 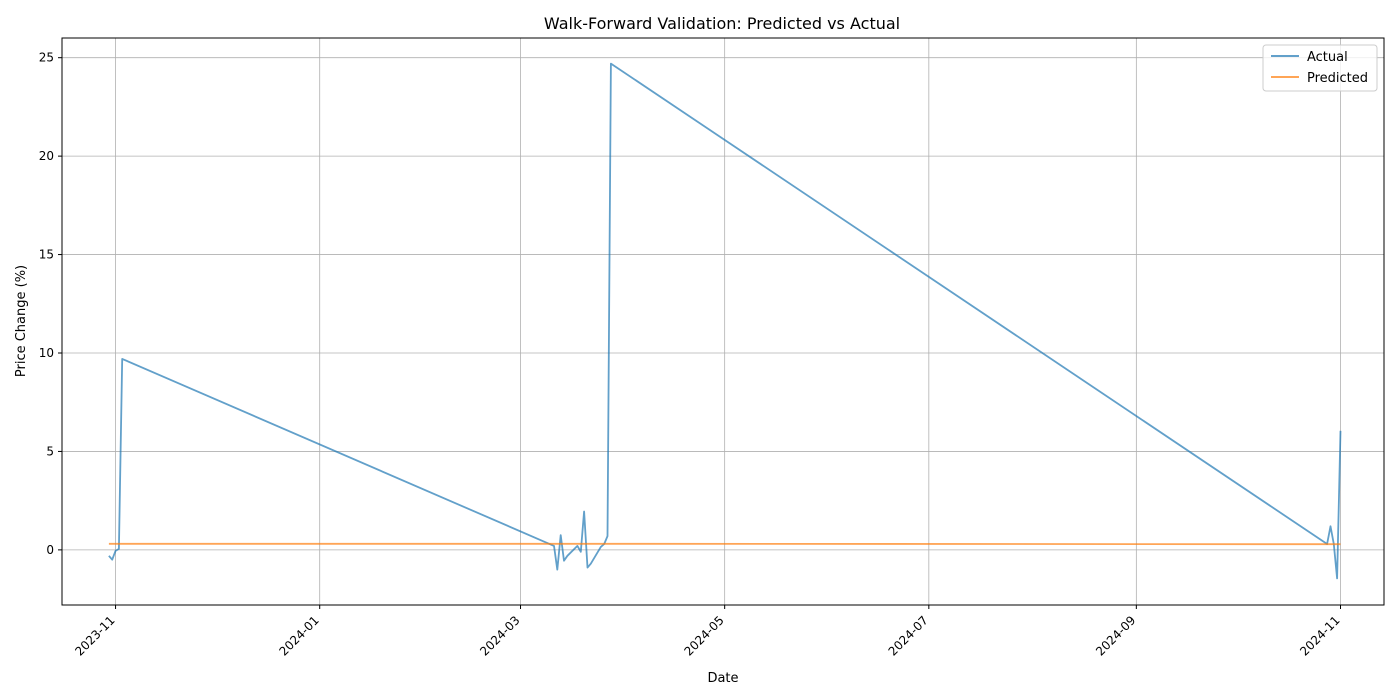 I want to click on x-tick-label: 2024-07, so click(x=908, y=635).